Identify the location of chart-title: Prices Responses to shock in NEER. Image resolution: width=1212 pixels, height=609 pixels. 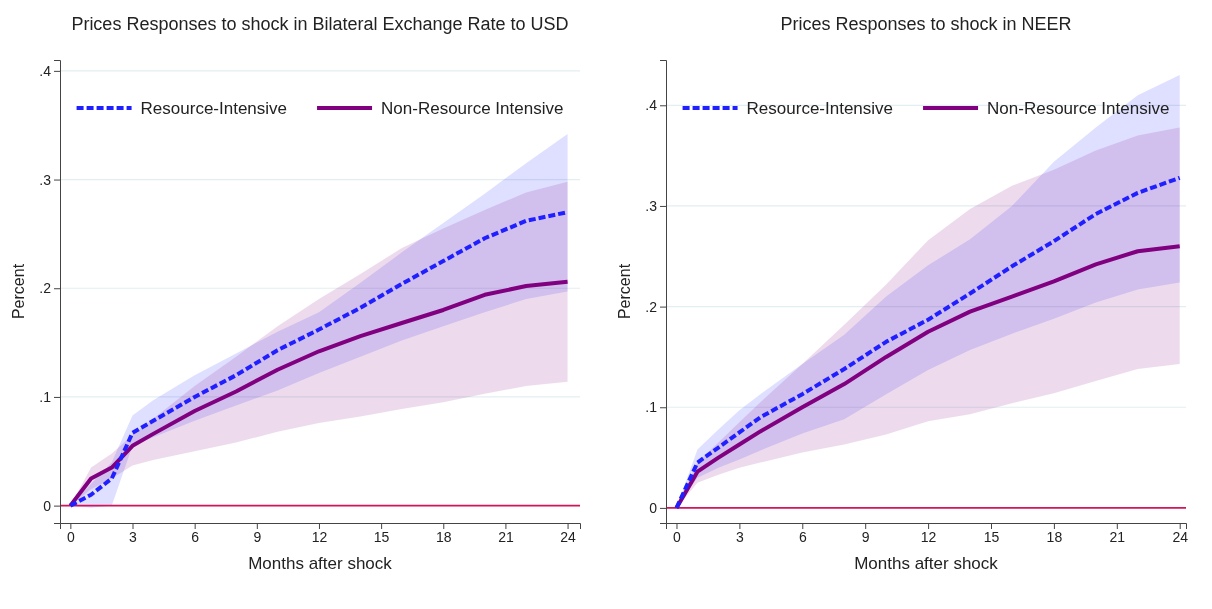
(926, 24).